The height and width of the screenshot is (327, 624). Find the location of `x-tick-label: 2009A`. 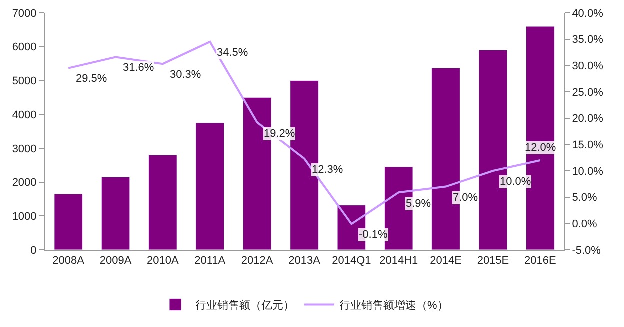

x-tick-label: 2009A is located at coordinates (116, 261).